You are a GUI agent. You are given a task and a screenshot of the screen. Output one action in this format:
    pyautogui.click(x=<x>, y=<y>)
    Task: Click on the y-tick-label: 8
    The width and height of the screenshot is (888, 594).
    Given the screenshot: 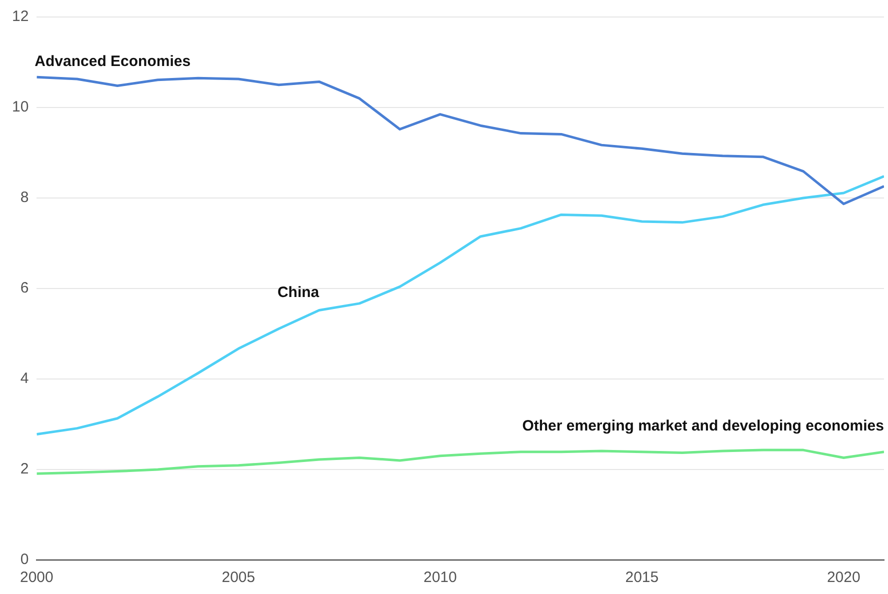 What is the action you would take?
    pyautogui.click(x=24, y=197)
    